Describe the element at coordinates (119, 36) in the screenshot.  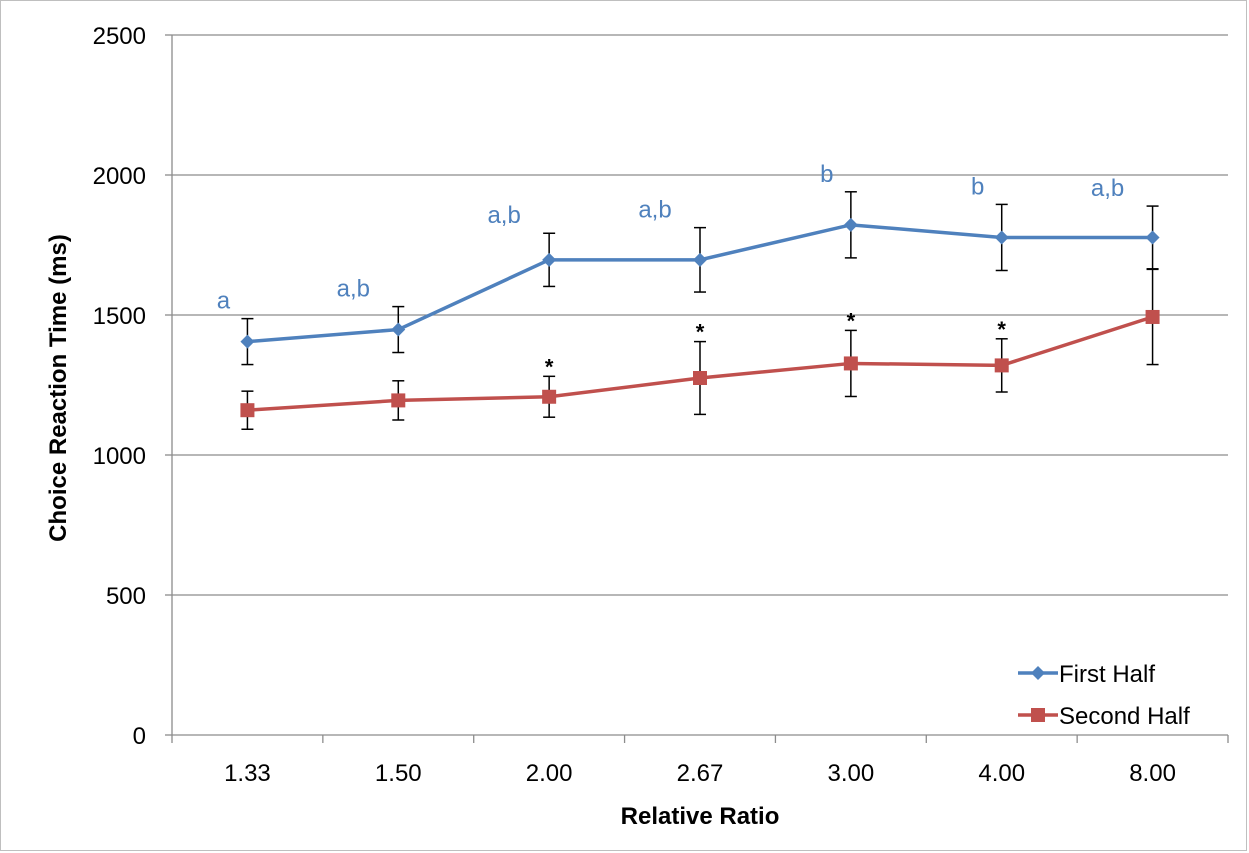
I see `y-tick-label: 2500` at that location.